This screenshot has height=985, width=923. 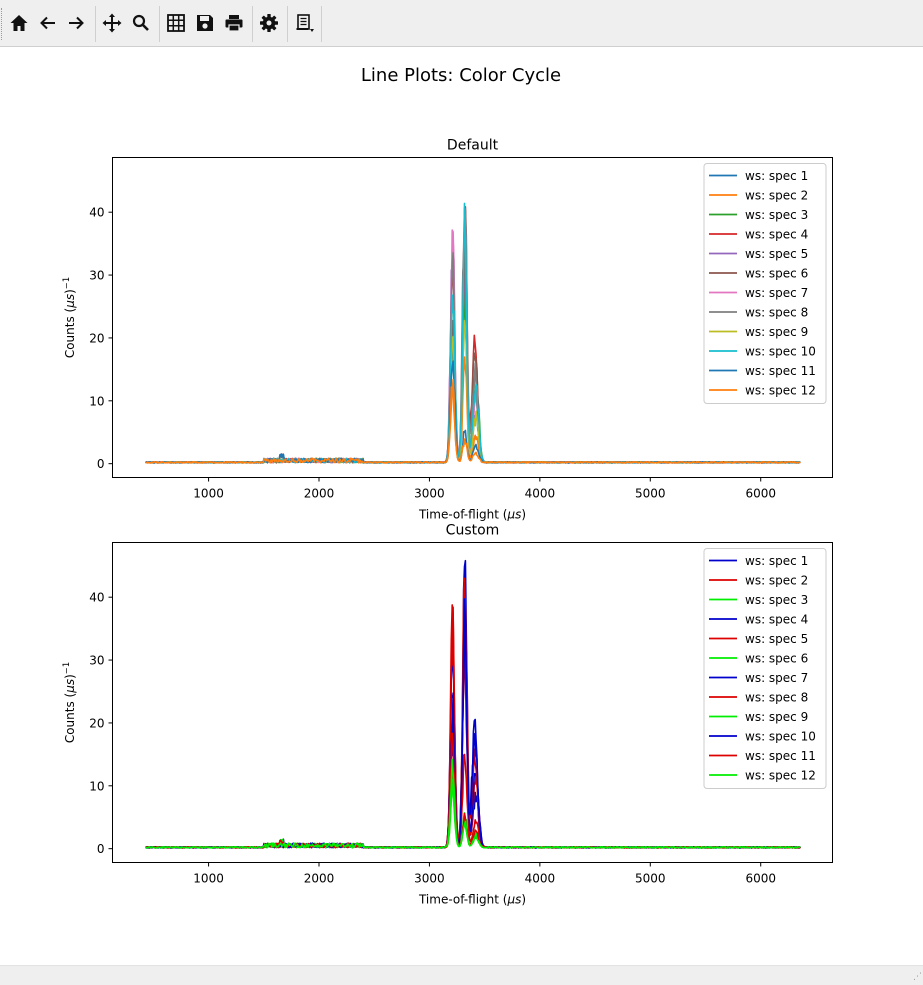 What do you see at coordinates (461, 23) in the screenshot?
I see `navigation-toolbar` at bounding box center [461, 23].